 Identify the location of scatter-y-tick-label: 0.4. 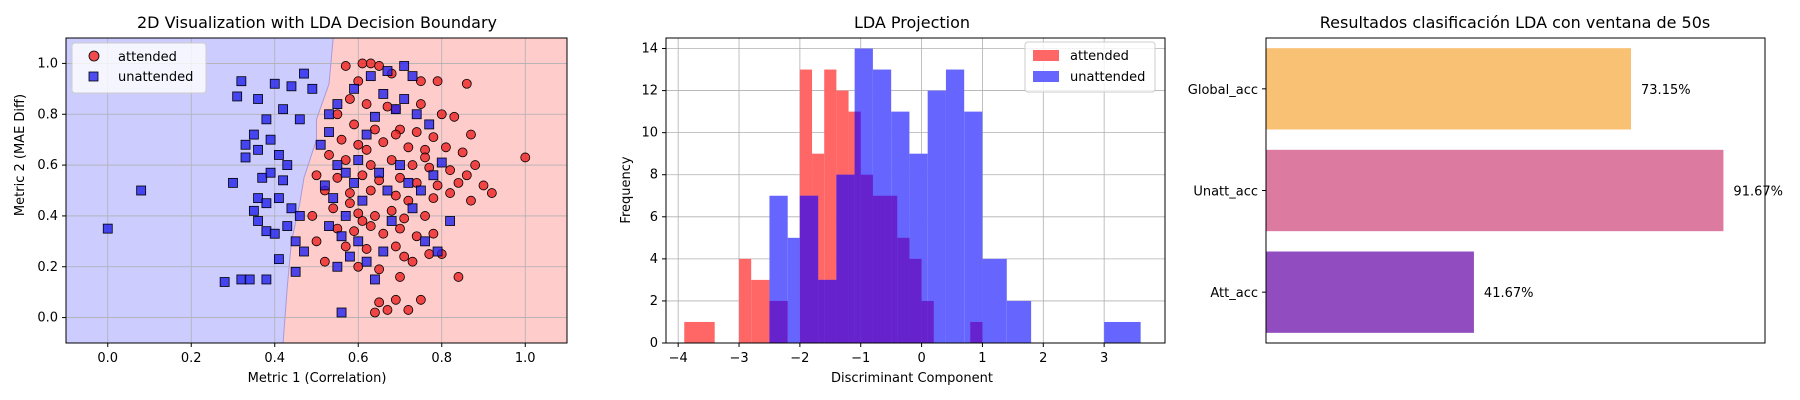
(47, 216).